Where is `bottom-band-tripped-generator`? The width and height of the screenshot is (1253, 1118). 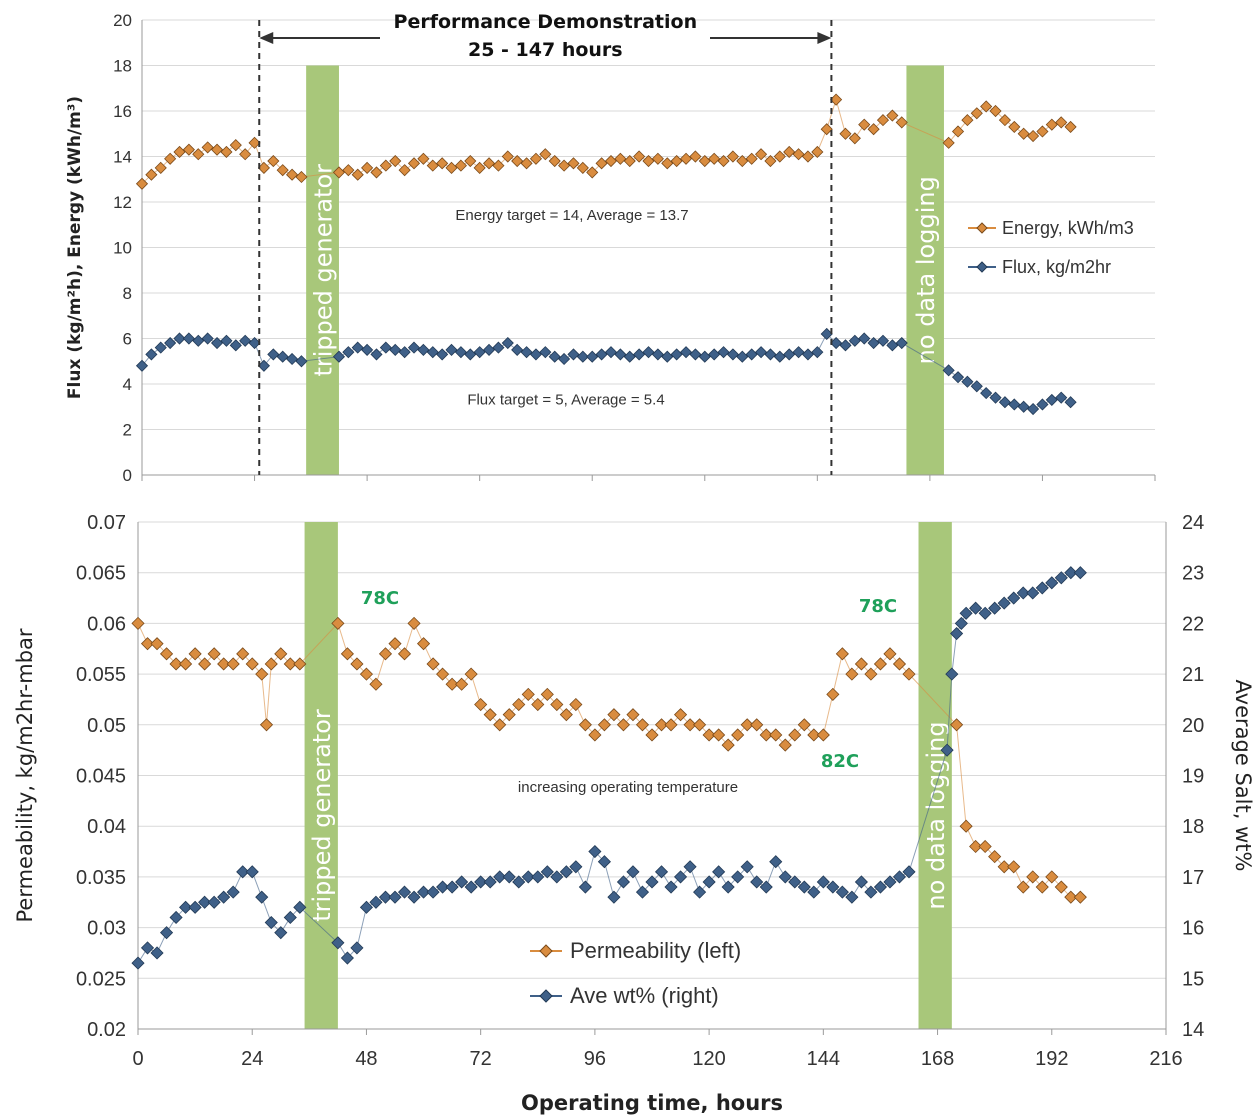 bottom-band-tripped-generator is located at coordinates (321, 775).